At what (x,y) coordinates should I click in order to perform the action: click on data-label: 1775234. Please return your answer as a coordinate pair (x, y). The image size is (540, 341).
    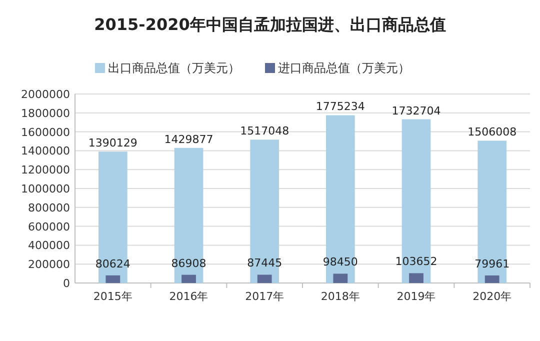
    Looking at the image, I should click on (340, 107).